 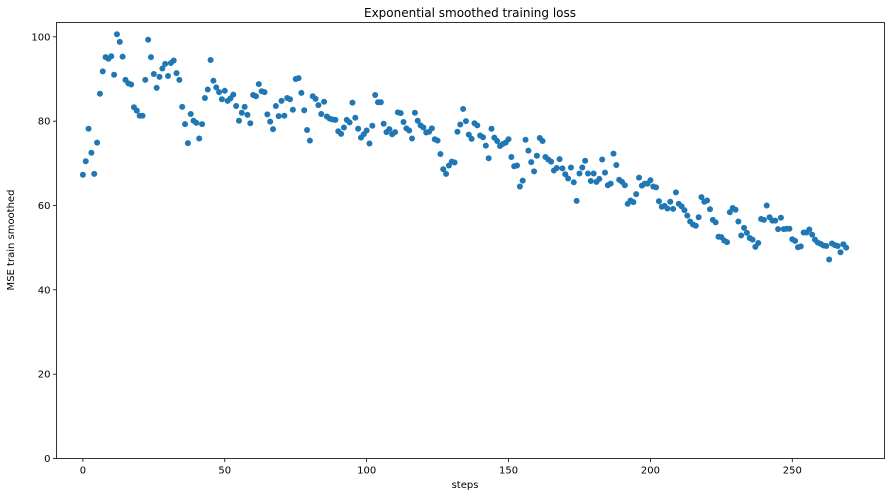 I want to click on y-tick-label: 20, so click(x=44, y=375).